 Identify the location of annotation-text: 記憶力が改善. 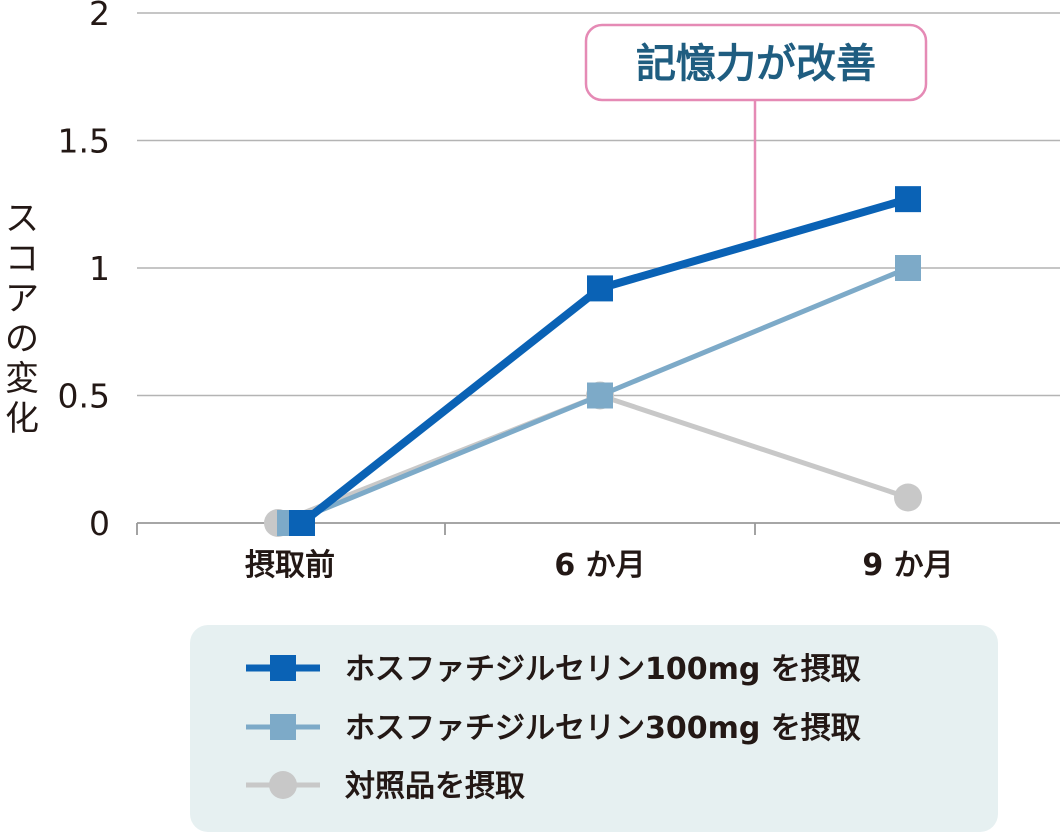
(756, 64).